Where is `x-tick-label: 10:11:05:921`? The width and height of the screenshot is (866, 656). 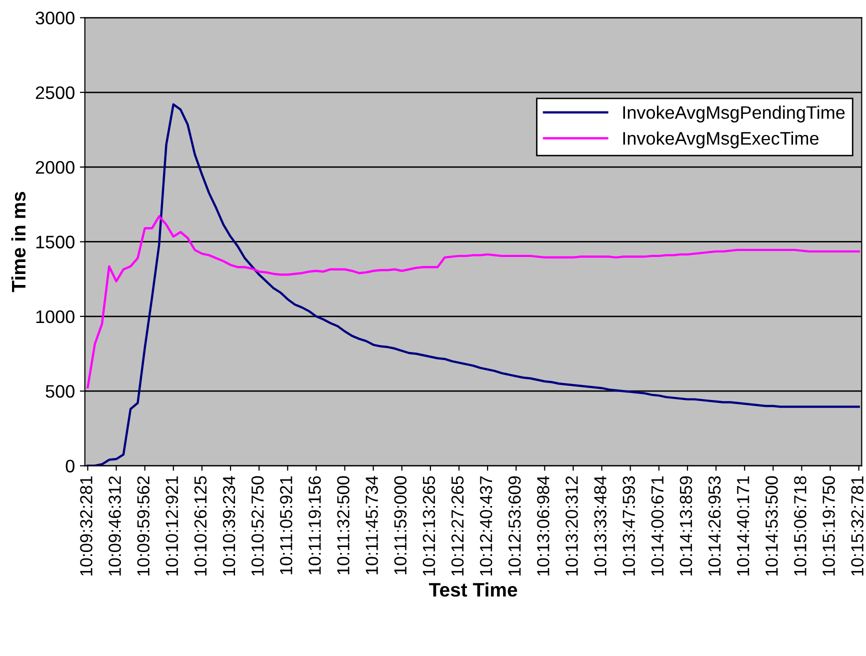 x-tick-label: 10:11:05:921 is located at coordinates (286, 525).